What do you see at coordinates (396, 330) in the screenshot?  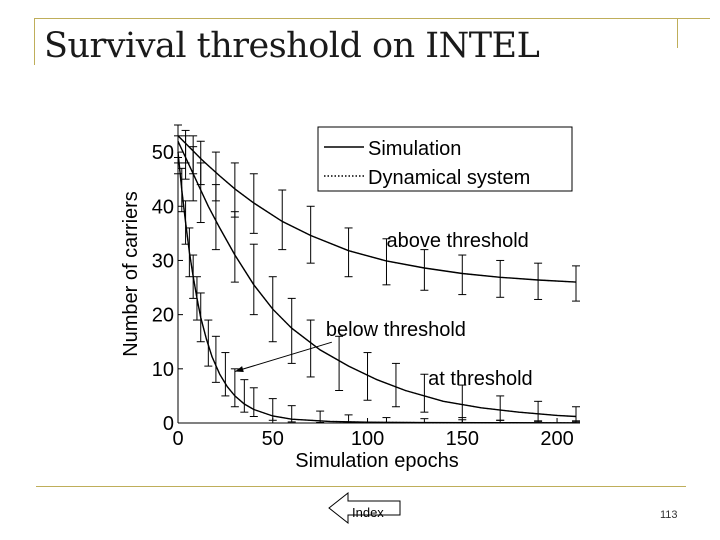 I see `annotation-label: below threshold` at bounding box center [396, 330].